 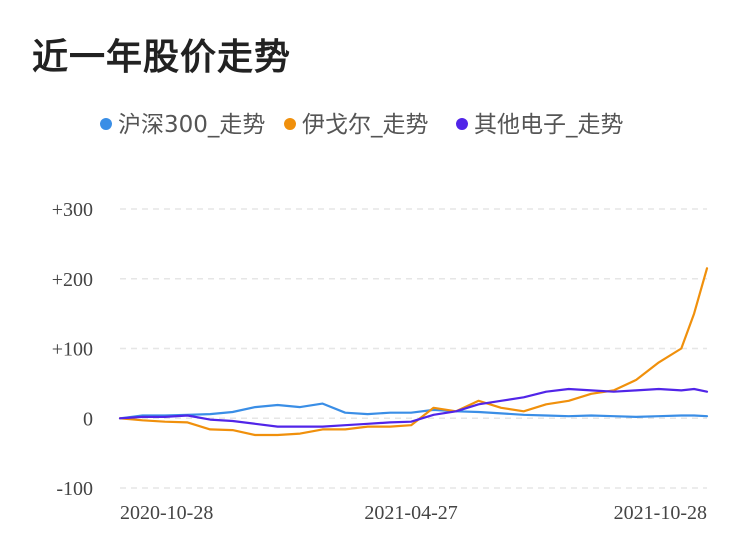 I want to click on x-tick-label: 2020-10-28, so click(x=166, y=513).